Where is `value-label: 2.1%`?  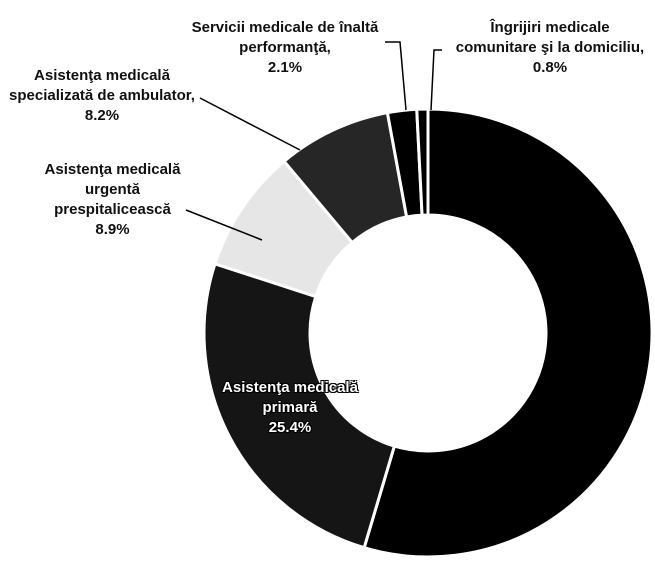
value-label: 2.1% is located at coordinates (285, 67).